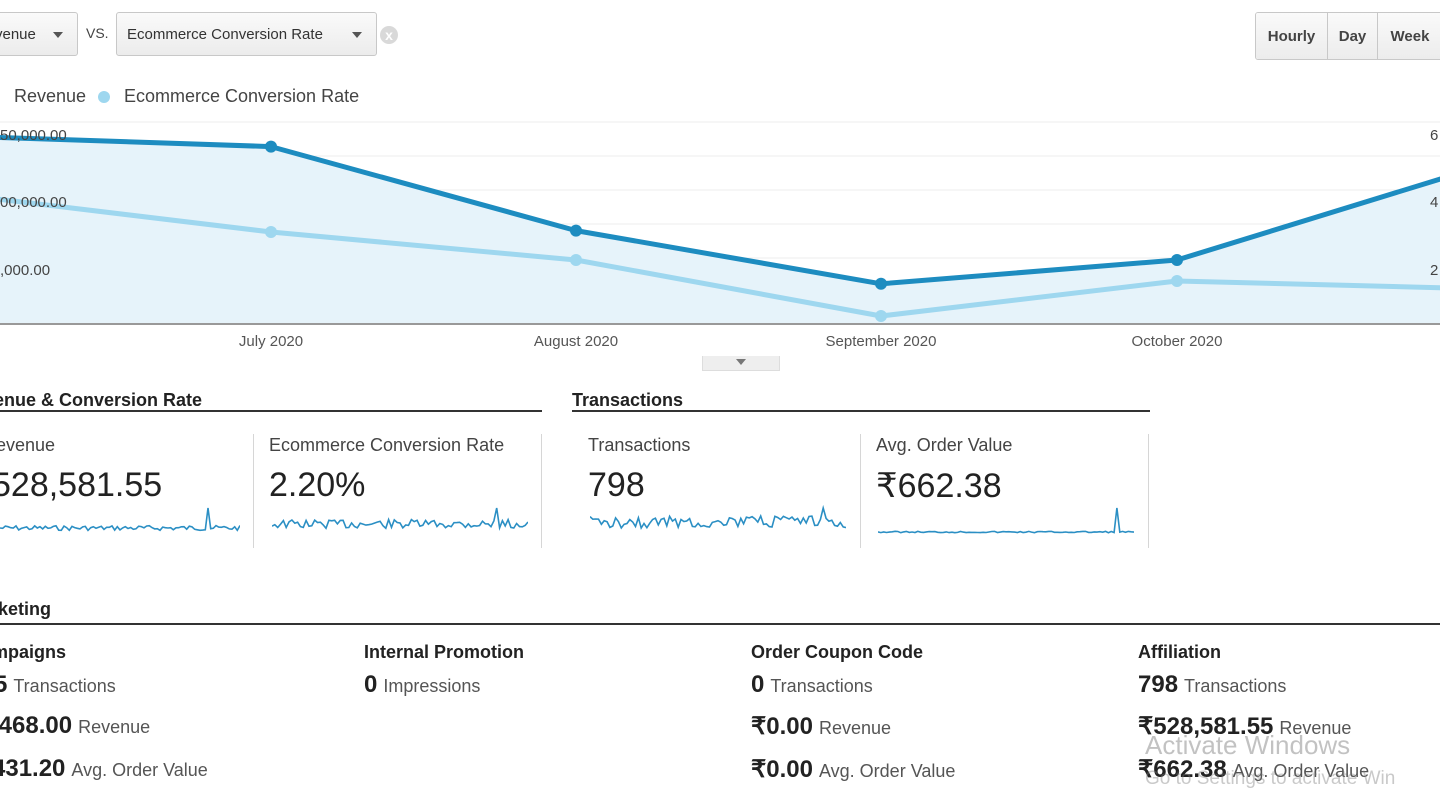 This screenshot has width=1440, height=810. I want to click on x-tick-july: July 2020, so click(271, 341).